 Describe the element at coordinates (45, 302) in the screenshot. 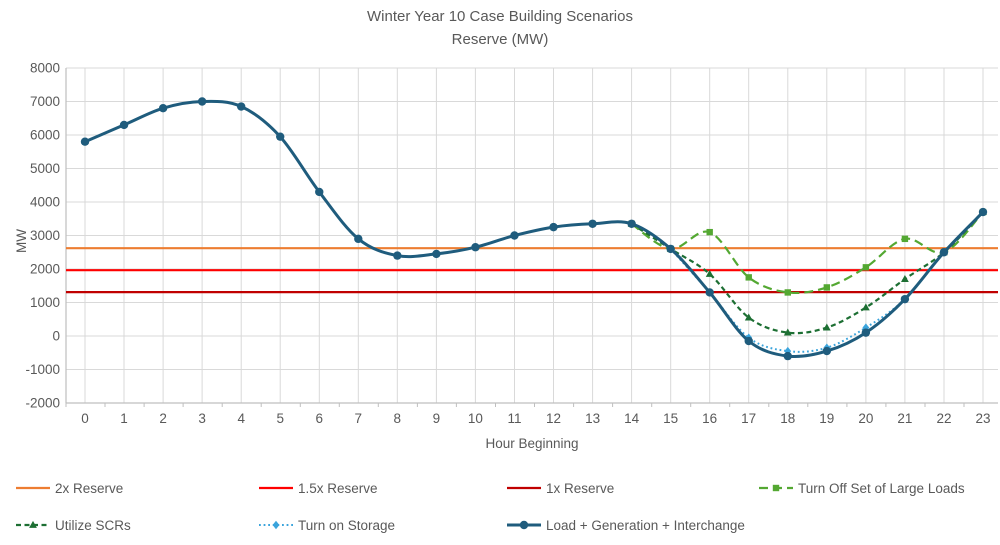

I see `y-tick-label: 1000` at that location.